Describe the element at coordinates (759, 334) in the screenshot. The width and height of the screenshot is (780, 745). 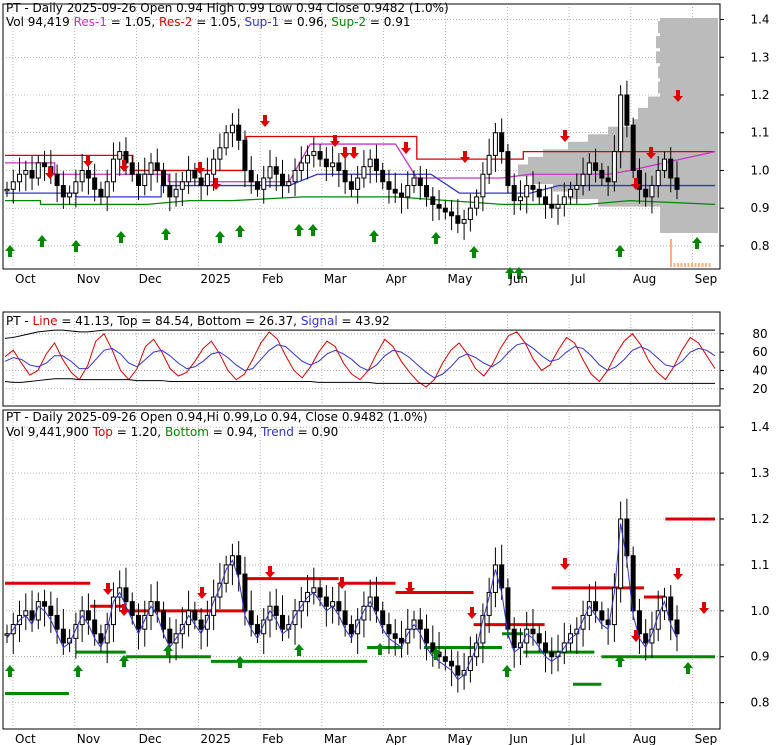
I see `osc-y-tick-label: 80` at that location.